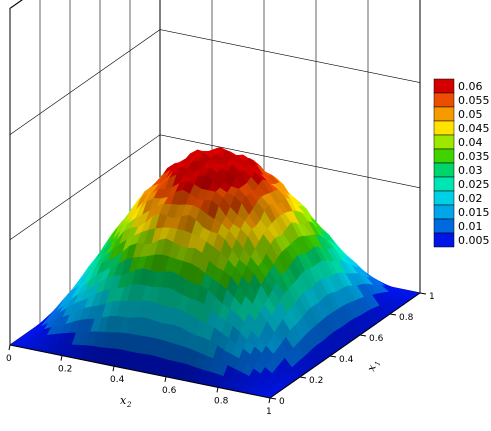 The width and height of the screenshot is (491, 431). Describe the element at coordinates (474, 212) in the screenshot. I see `legend-label: 0.015` at that location.